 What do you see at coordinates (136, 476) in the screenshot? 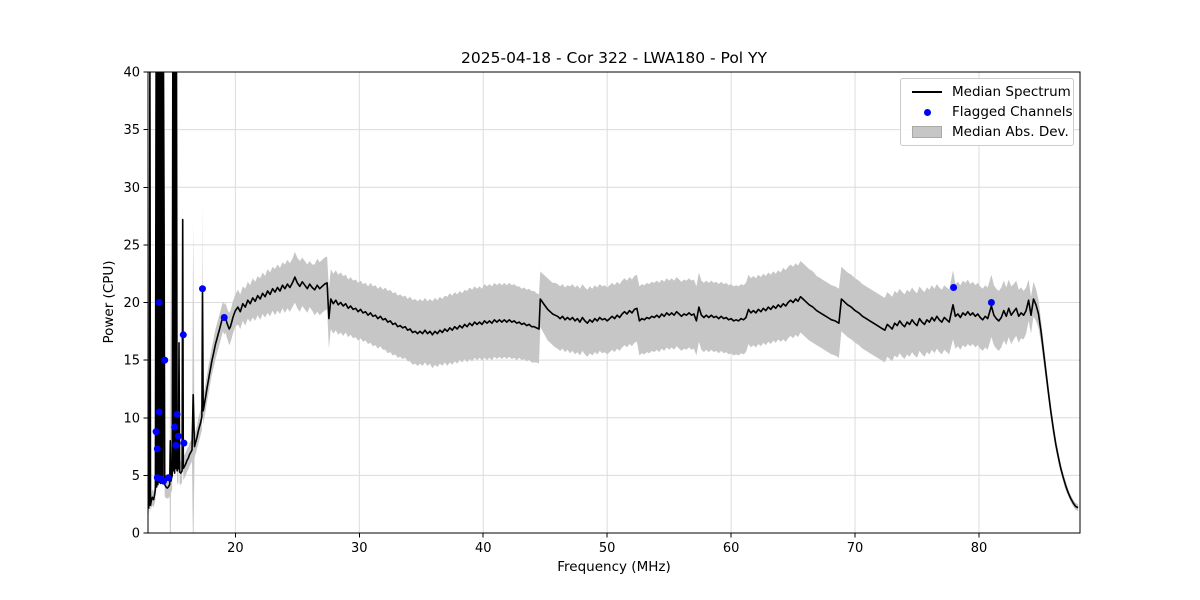
I see `y-tick-label: 5` at bounding box center [136, 476].